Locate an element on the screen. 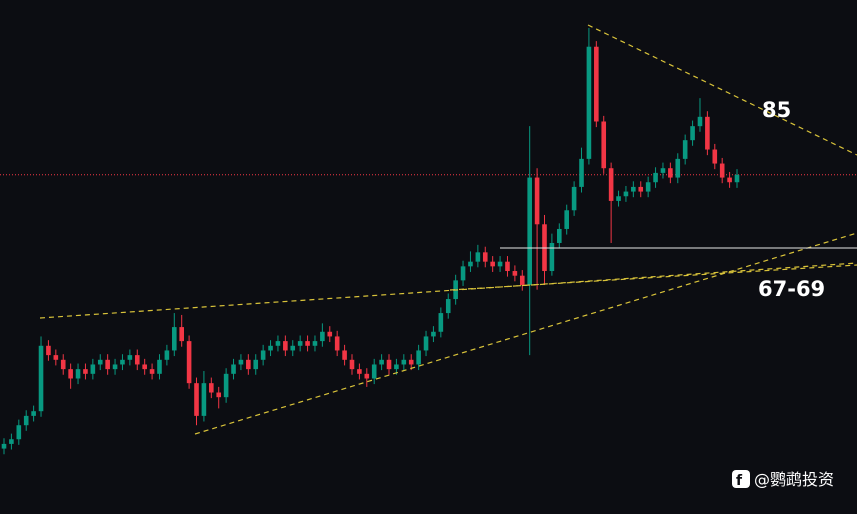 This screenshot has height=514, width=857. watermark-group: f @鹦鹉投资 is located at coordinates (783, 479).